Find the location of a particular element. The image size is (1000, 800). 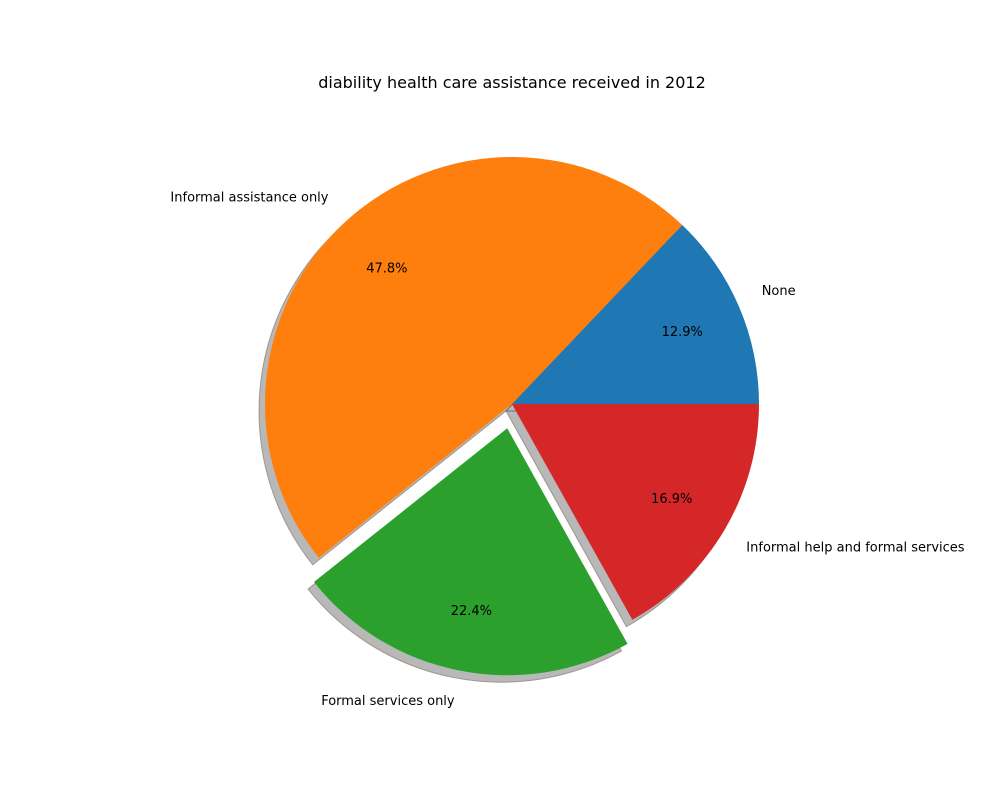

slice-percent-none: 12.9% is located at coordinates (682, 332).